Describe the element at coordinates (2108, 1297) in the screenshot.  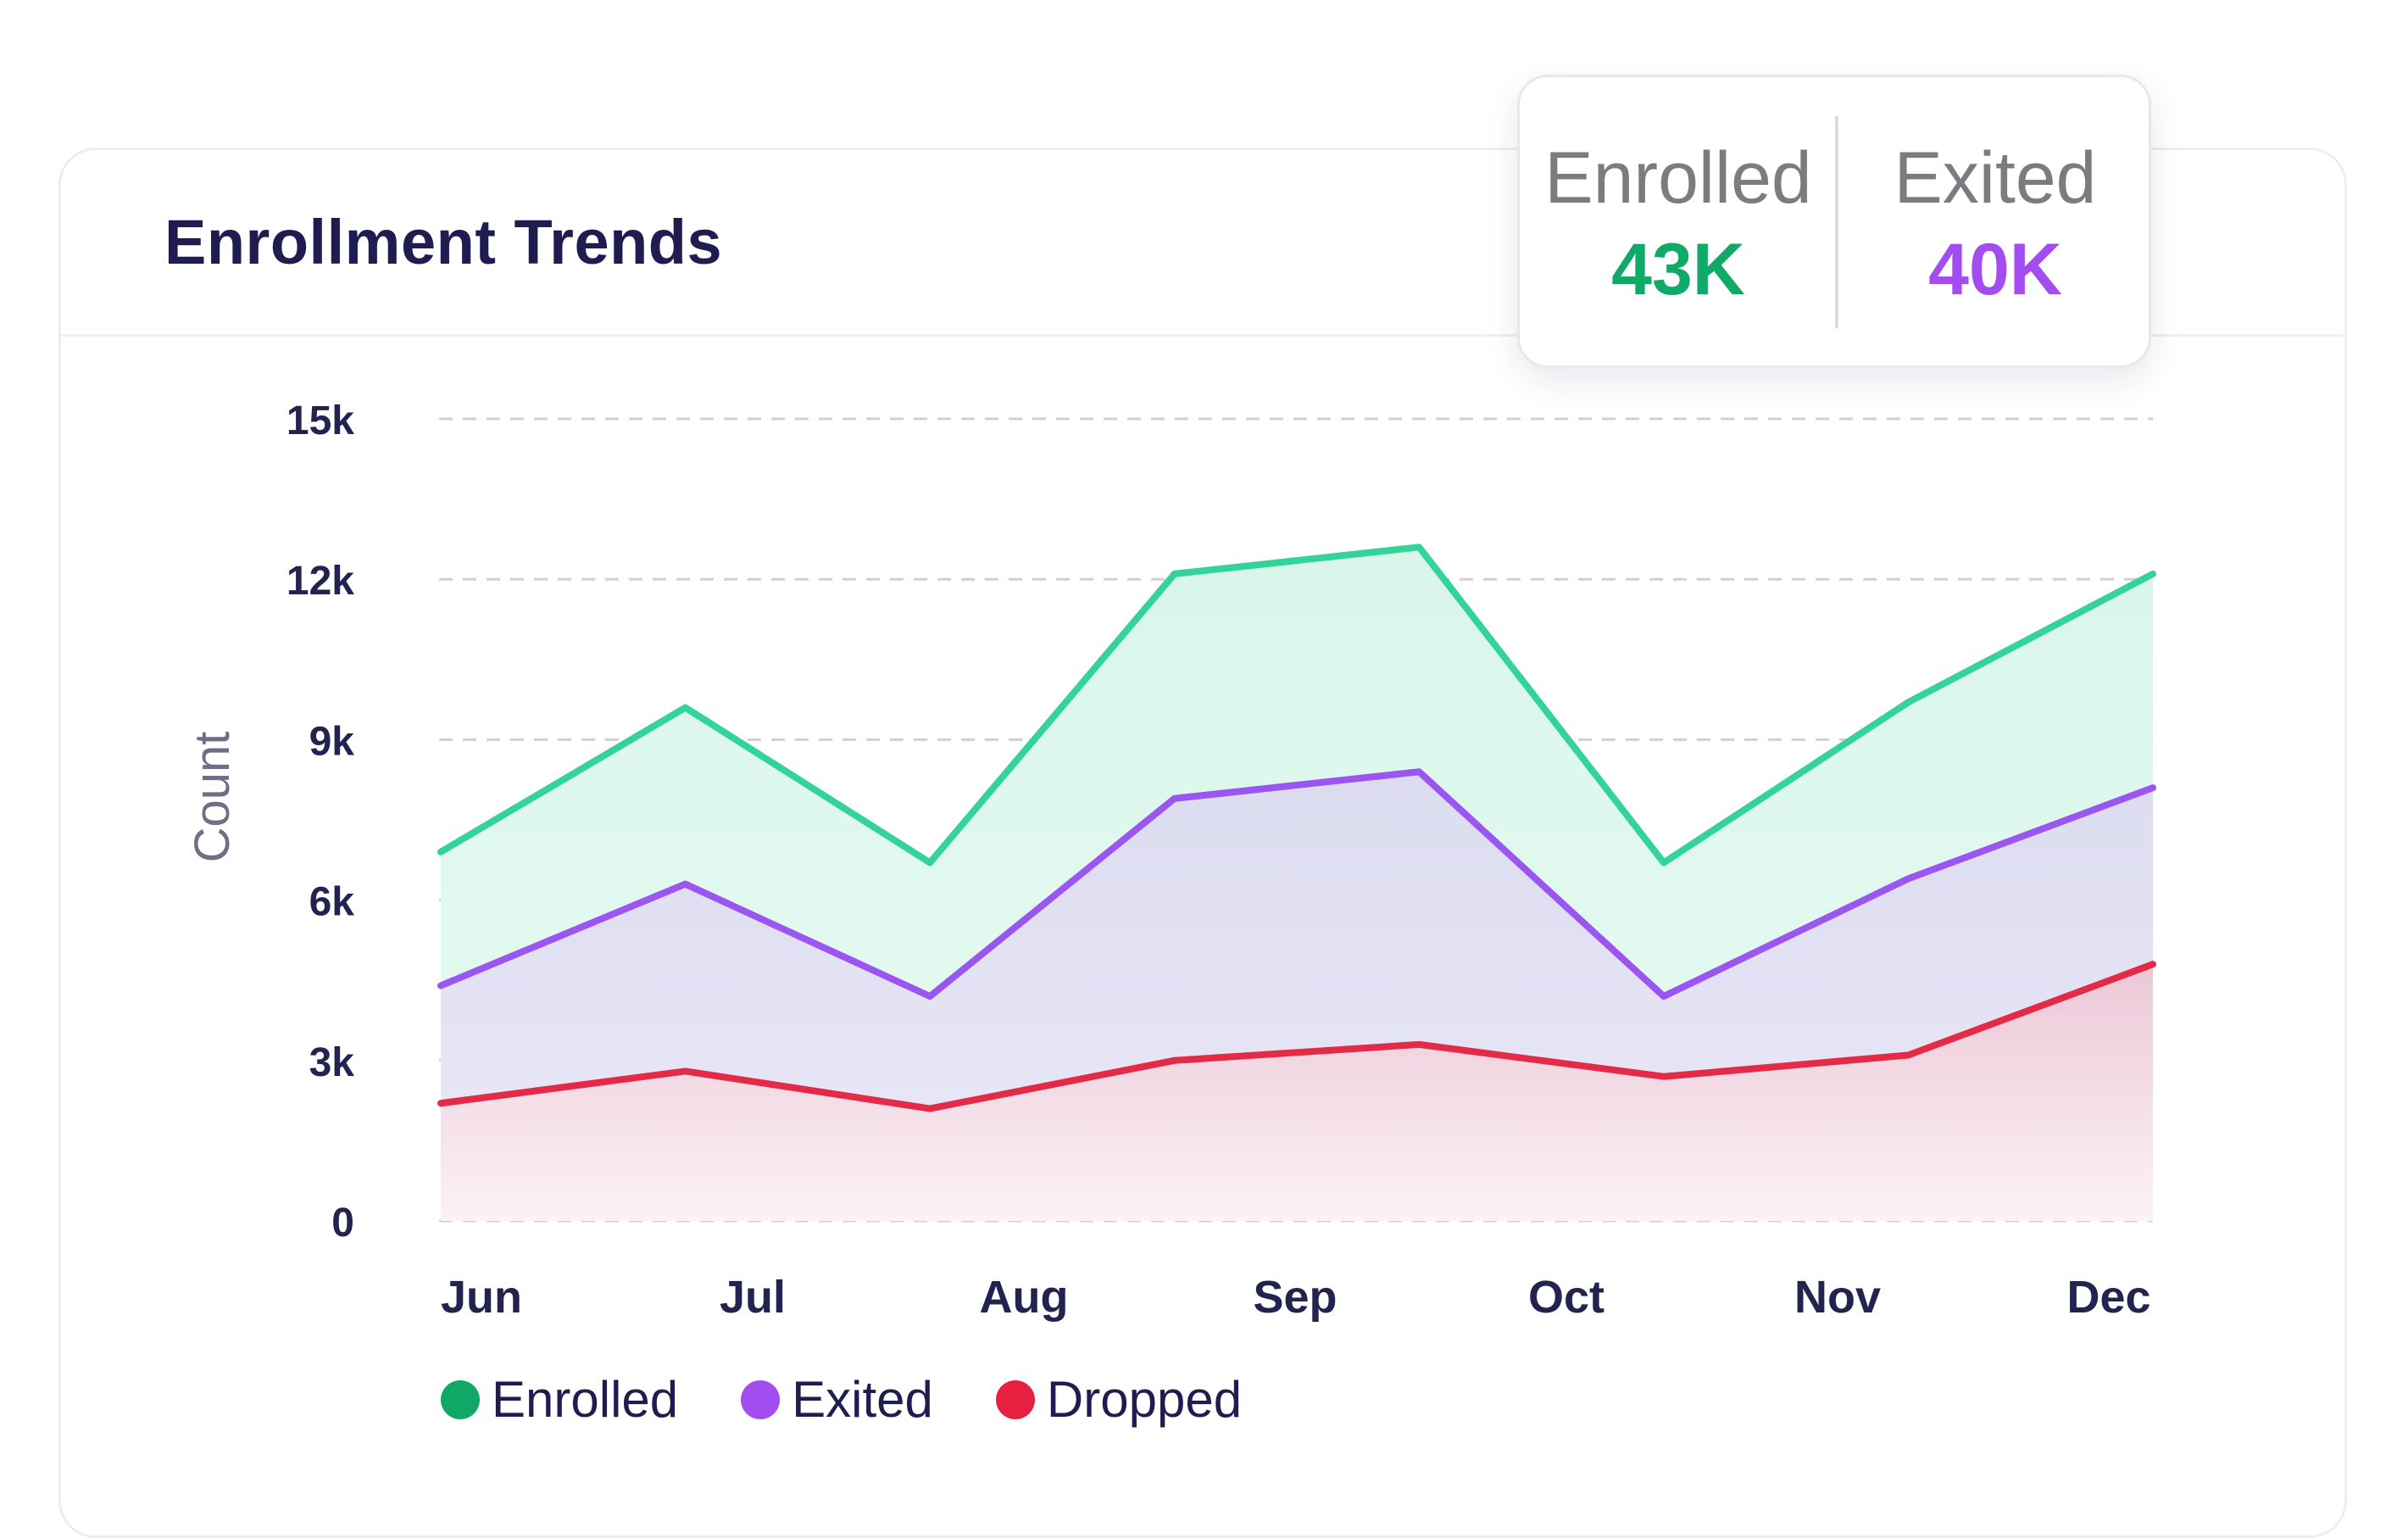
I see `x-tick-label: Dec` at that location.